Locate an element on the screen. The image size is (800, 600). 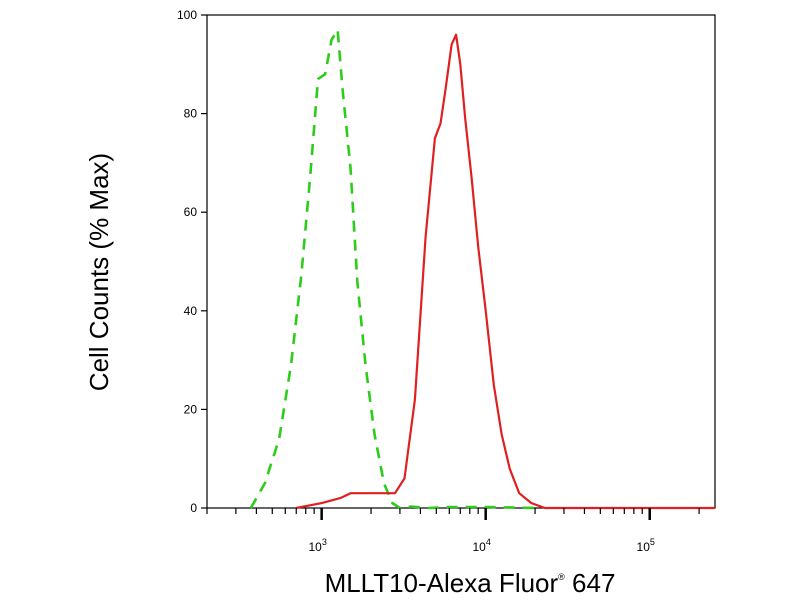
x-axis-title: MLLT10-Alexa Fluor® 647 is located at coordinates (470, 583).